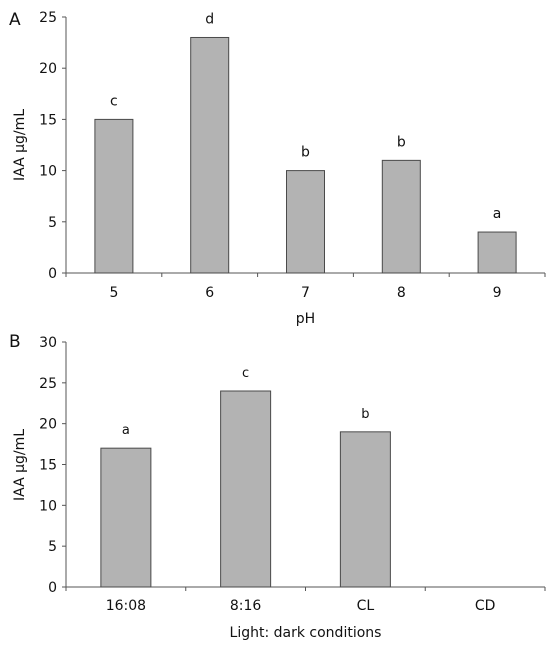  Describe the element at coordinates (306, 633) in the screenshot. I see `x-axis-label: Light: dark conditions` at that location.